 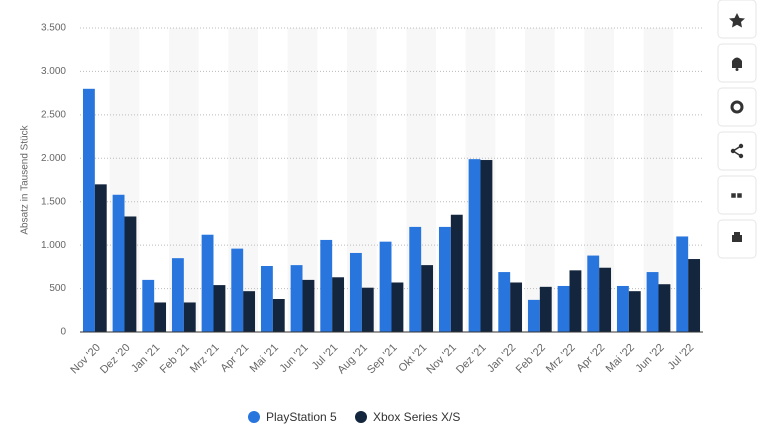 I want to click on print-button, so click(x=737, y=239).